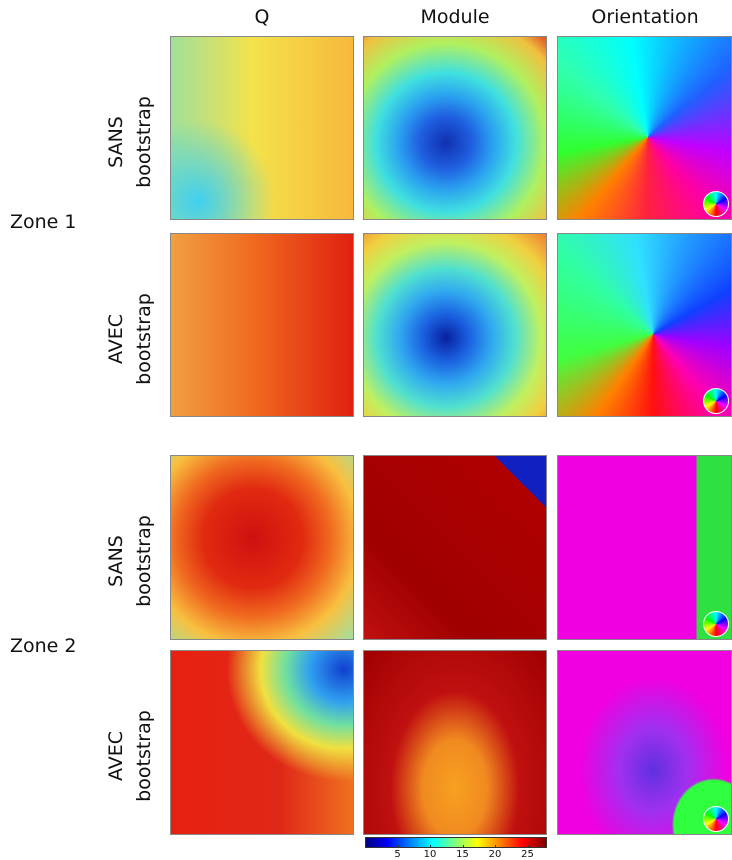 Image resolution: width=732 pixels, height=860 pixels. Describe the element at coordinates (527, 854) in the screenshot. I see `colorbar-tick-label: 25` at that location.